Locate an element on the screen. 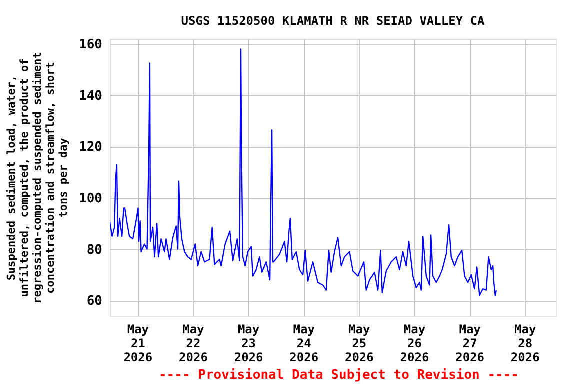 This screenshot has height=384, width=576. x-tick-label: May 22 2026 is located at coordinates (193, 343).